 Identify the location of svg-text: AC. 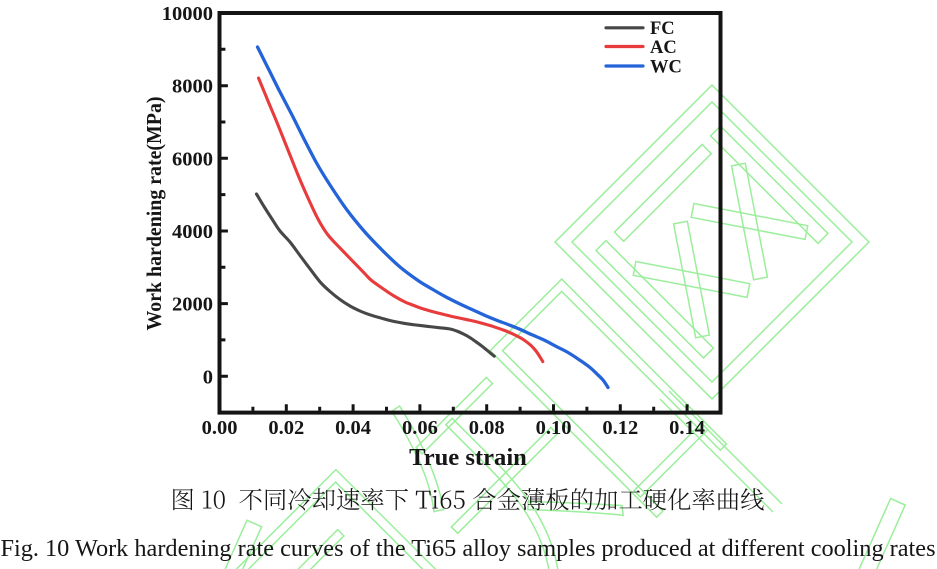
(663, 48).